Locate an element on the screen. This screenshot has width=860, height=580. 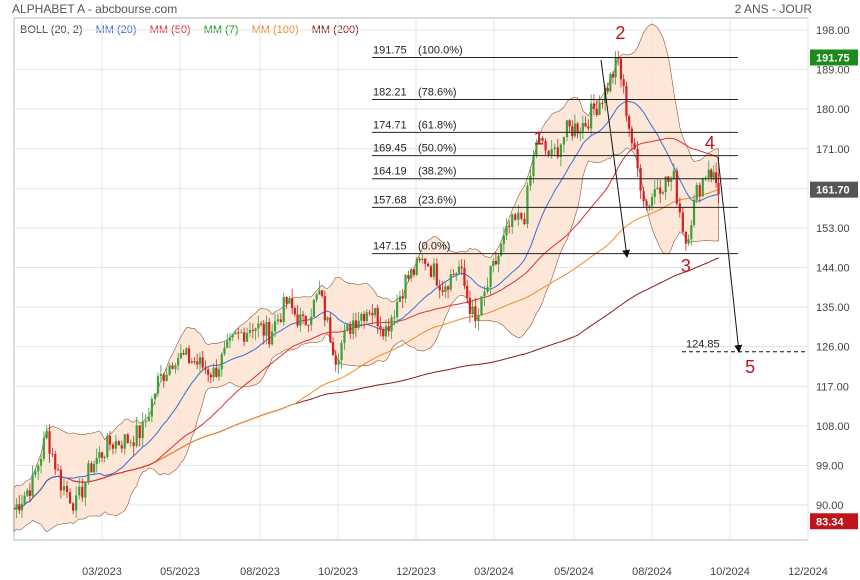
x-tick-label: 08/2024 is located at coordinates (652, 572).